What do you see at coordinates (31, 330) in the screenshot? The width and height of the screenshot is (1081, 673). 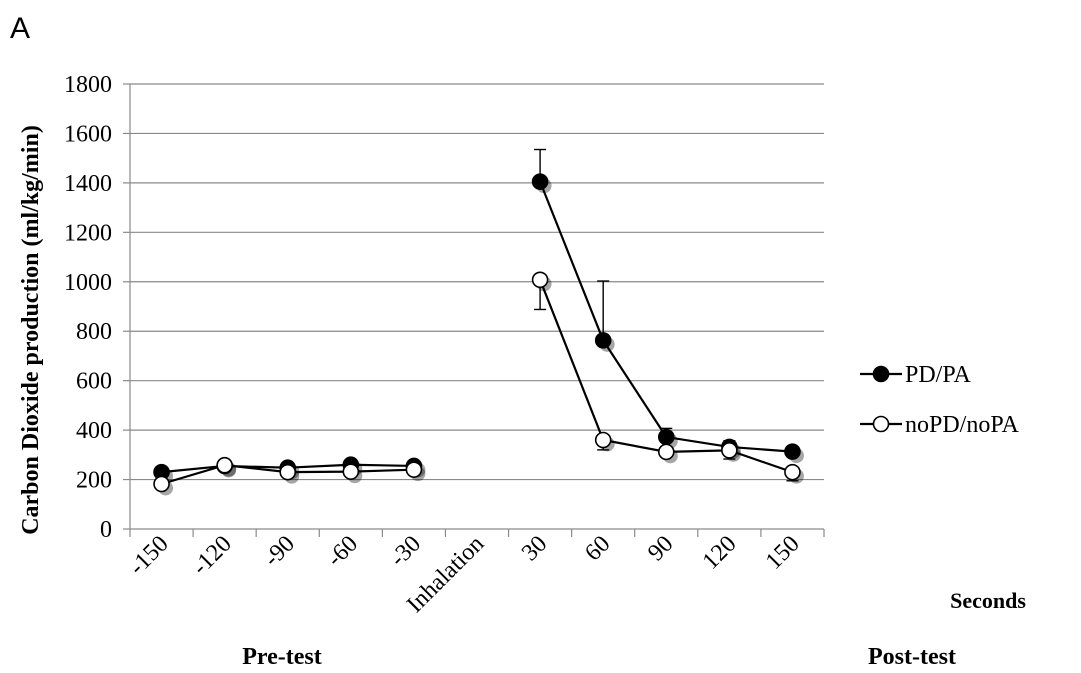 I see `y-axis-label: Carbon Dioxide production (ml/kg/min)` at bounding box center [31, 330].